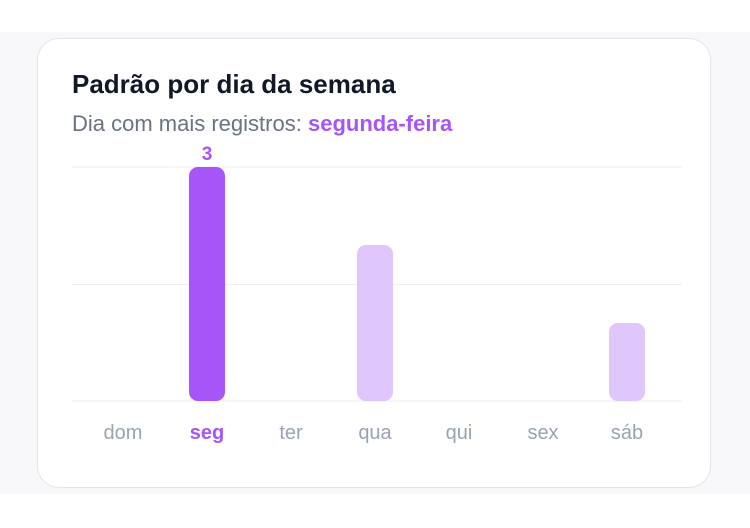 Image resolution: width=750 pixels, height=528 pixels. What do you see at coordinates (291, 433) in the screenshot?
I see `tick-label-ter: ter` at bounding box center [291, 433].